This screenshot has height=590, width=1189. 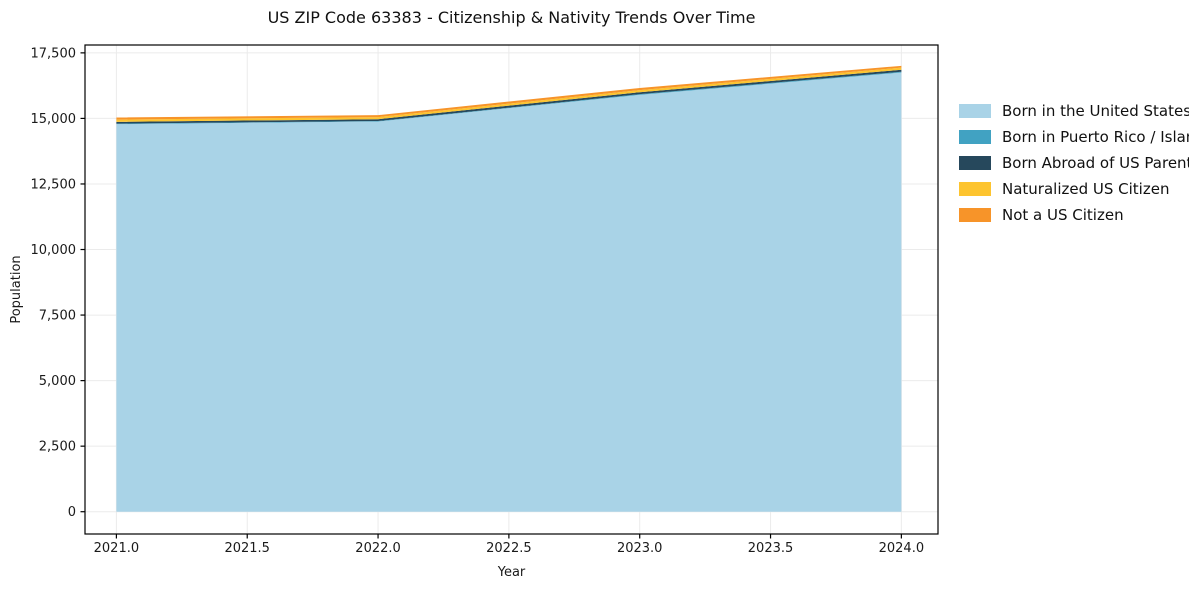 I want to click on y-tick-label: 0, so click(x=72, y=512).